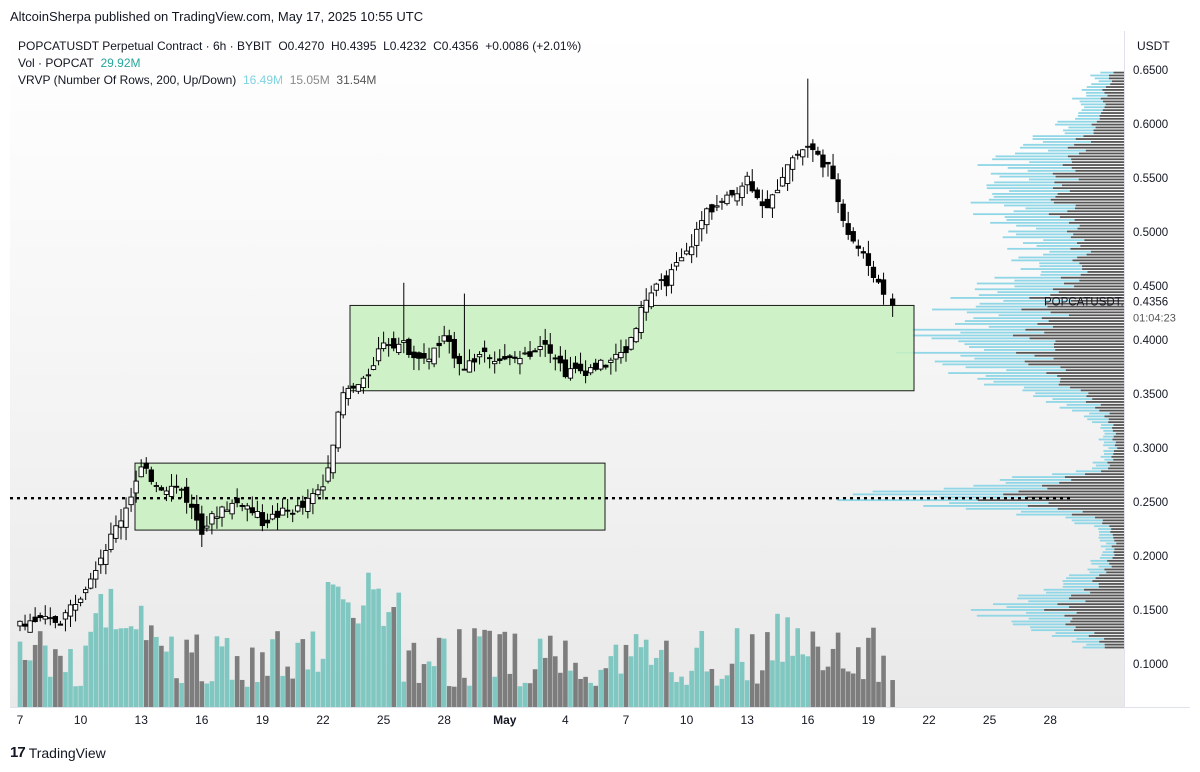 The height and width of the screenshot is (772, 1200). Describe the element at coordinates (56, 63) in the screenshot. I see `legend-vol-label: Vol · POPCAT` at that location.